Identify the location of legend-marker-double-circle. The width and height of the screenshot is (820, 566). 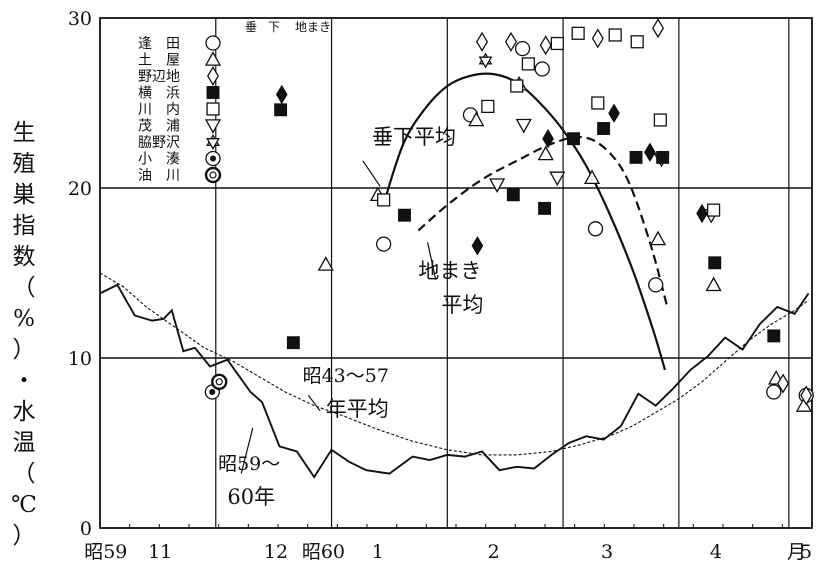
(213, 175).